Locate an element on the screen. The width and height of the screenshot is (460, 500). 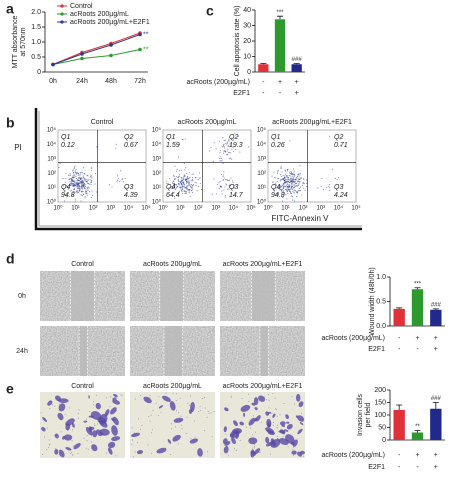
flow-x-tick-label: 10⁰ is located at coordinates (58, 208).